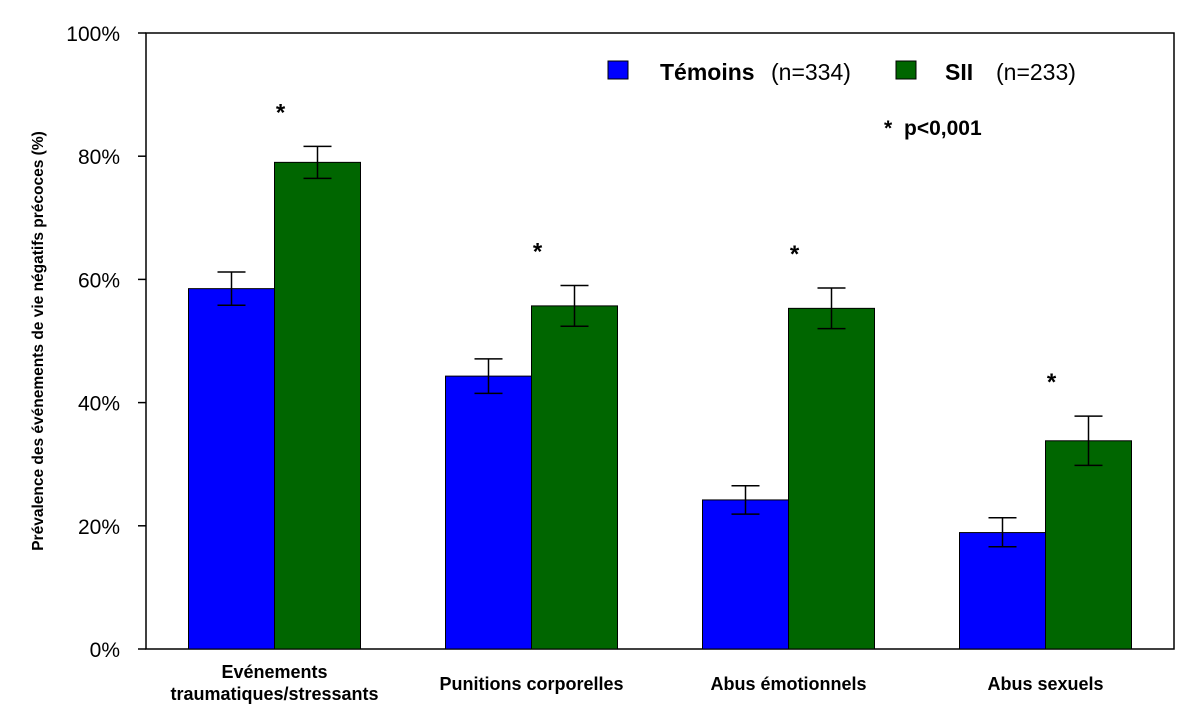 This screenshot has height=716, width=1199. Describe the element at coordinates (93, 34) in the screenshot. I see `y-tick-label: 100%` at that location.